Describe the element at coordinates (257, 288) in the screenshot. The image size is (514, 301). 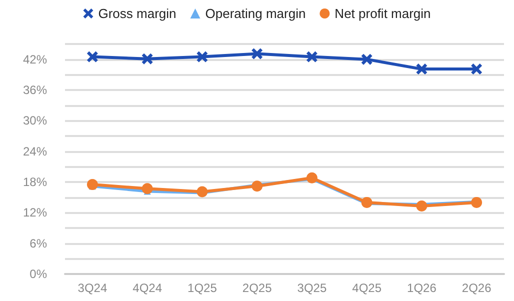
I see `x-tick-label: 2Q25` at that location.